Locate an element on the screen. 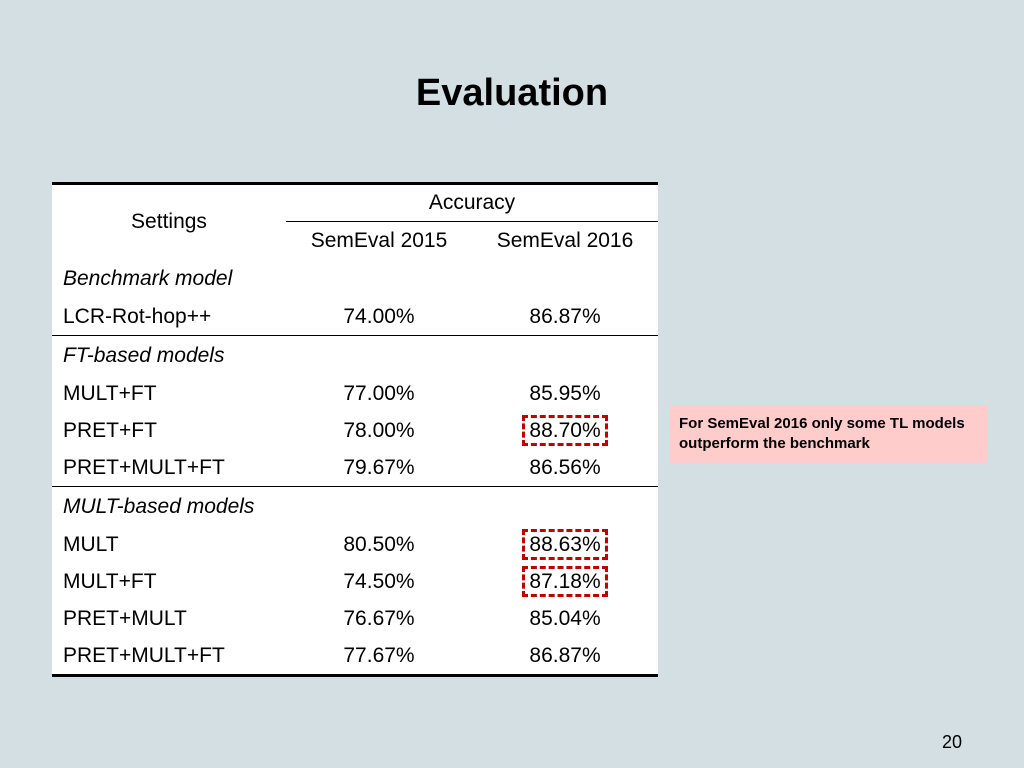 This screenshot has width=1024, height=768. highlighted-value: 88.63% is located at coordinates (565, 544).